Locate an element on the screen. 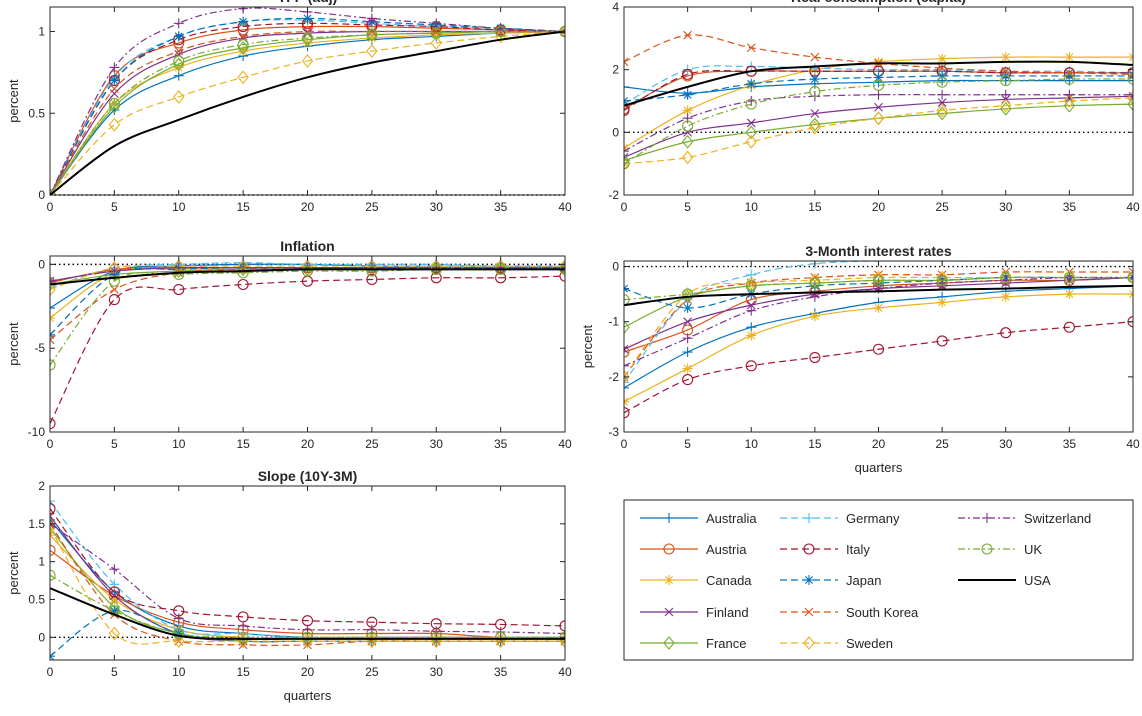 The width and height of the screenshot is (1142, 716). y-tick-label: 4 is located at coordinates (615, 7).